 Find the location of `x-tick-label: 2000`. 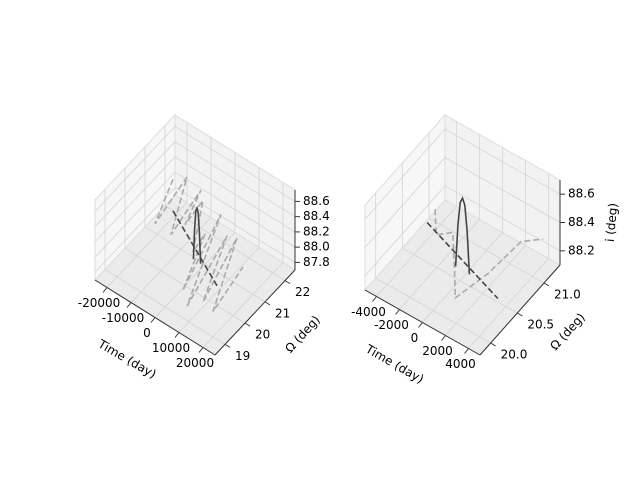

x-tick-label: 2000 is located at coordinates (437, 351).